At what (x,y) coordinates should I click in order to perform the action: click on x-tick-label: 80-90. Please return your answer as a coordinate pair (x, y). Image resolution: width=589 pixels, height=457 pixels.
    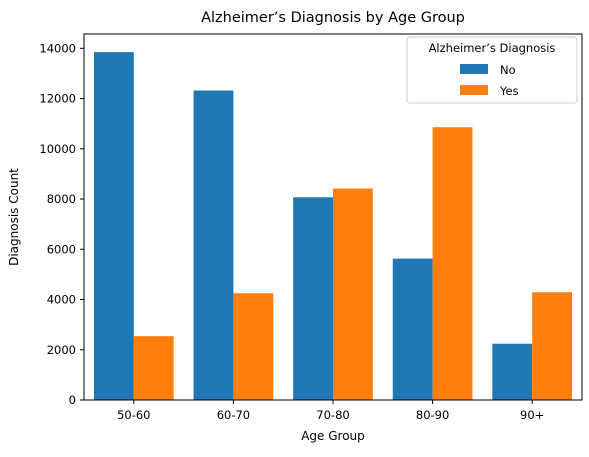
    Looking at the image, I should click on (432, 415).